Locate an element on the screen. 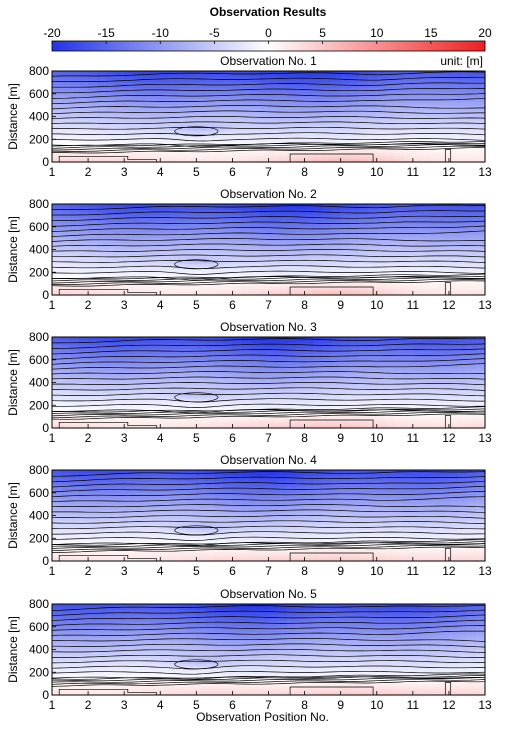 This screenshot has width=505, height=740. panel-title: Observation No. 2 is located at coordinates (268, 194).